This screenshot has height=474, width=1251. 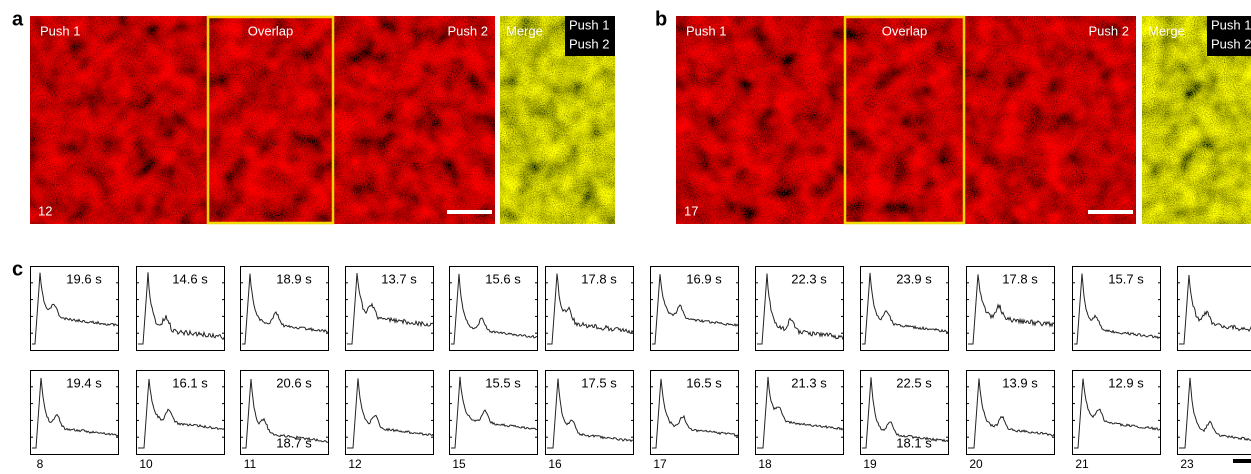 What do you see at coordinates (809, 278) in the screenshot?
I see `duration-label: 22.3 s` at bounding box center [809, 278].